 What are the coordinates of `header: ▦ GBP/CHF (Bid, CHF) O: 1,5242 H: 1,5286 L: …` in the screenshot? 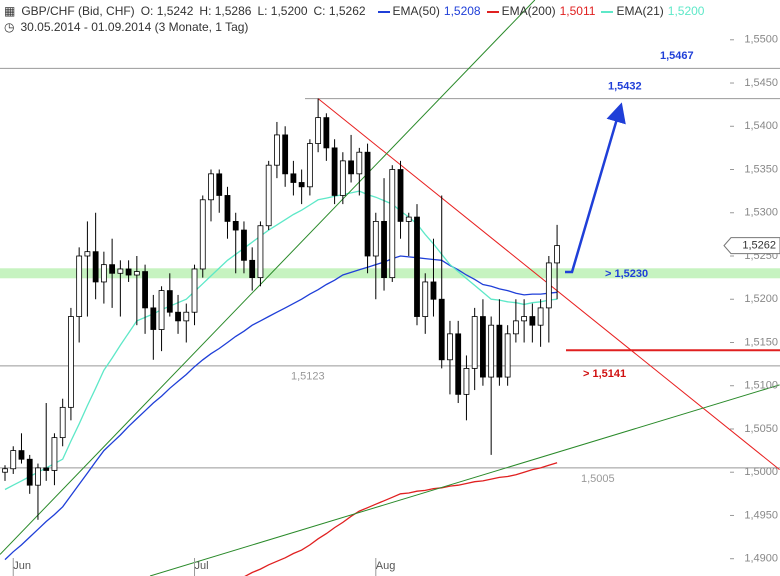 It's located at (360, 19).